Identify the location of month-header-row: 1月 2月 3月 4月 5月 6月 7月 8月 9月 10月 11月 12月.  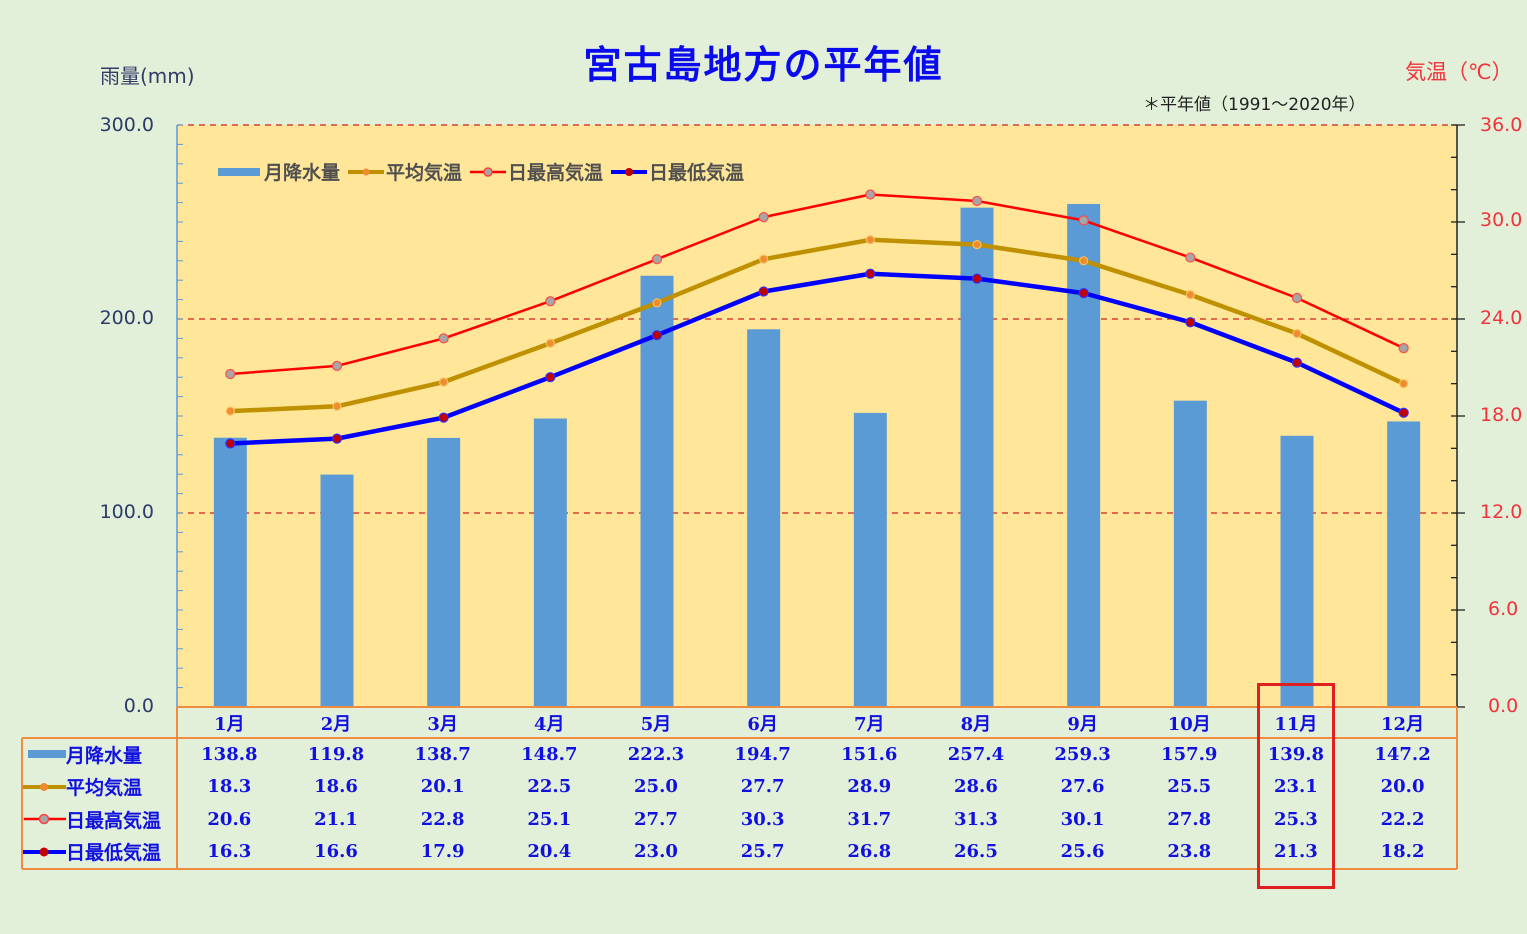
(739, 722).